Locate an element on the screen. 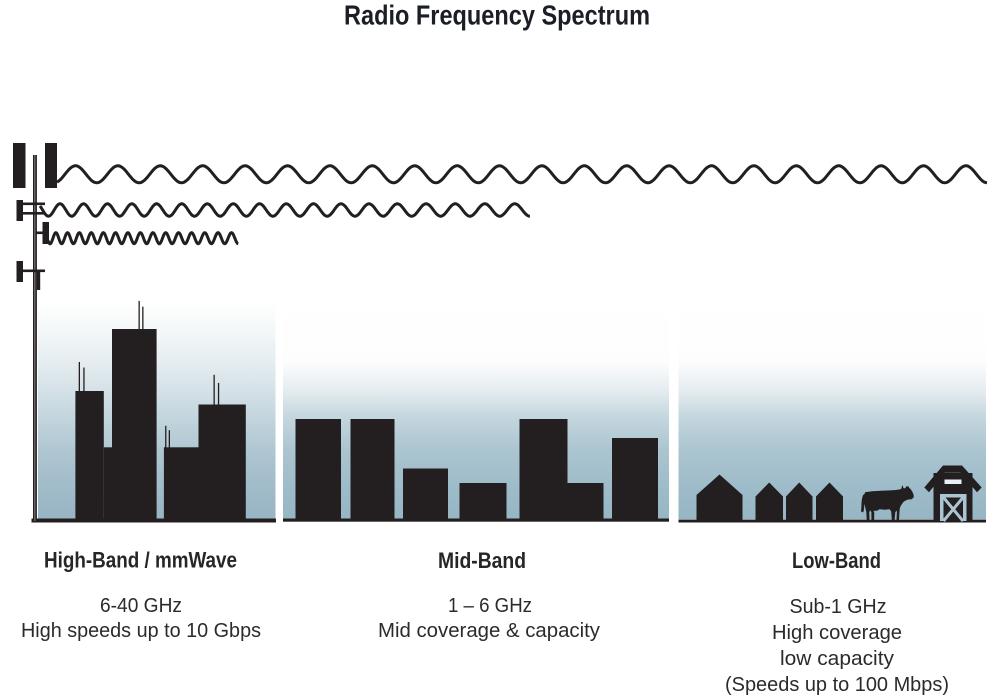  svg-text: Low-Band is located at coordinates (836, 560).